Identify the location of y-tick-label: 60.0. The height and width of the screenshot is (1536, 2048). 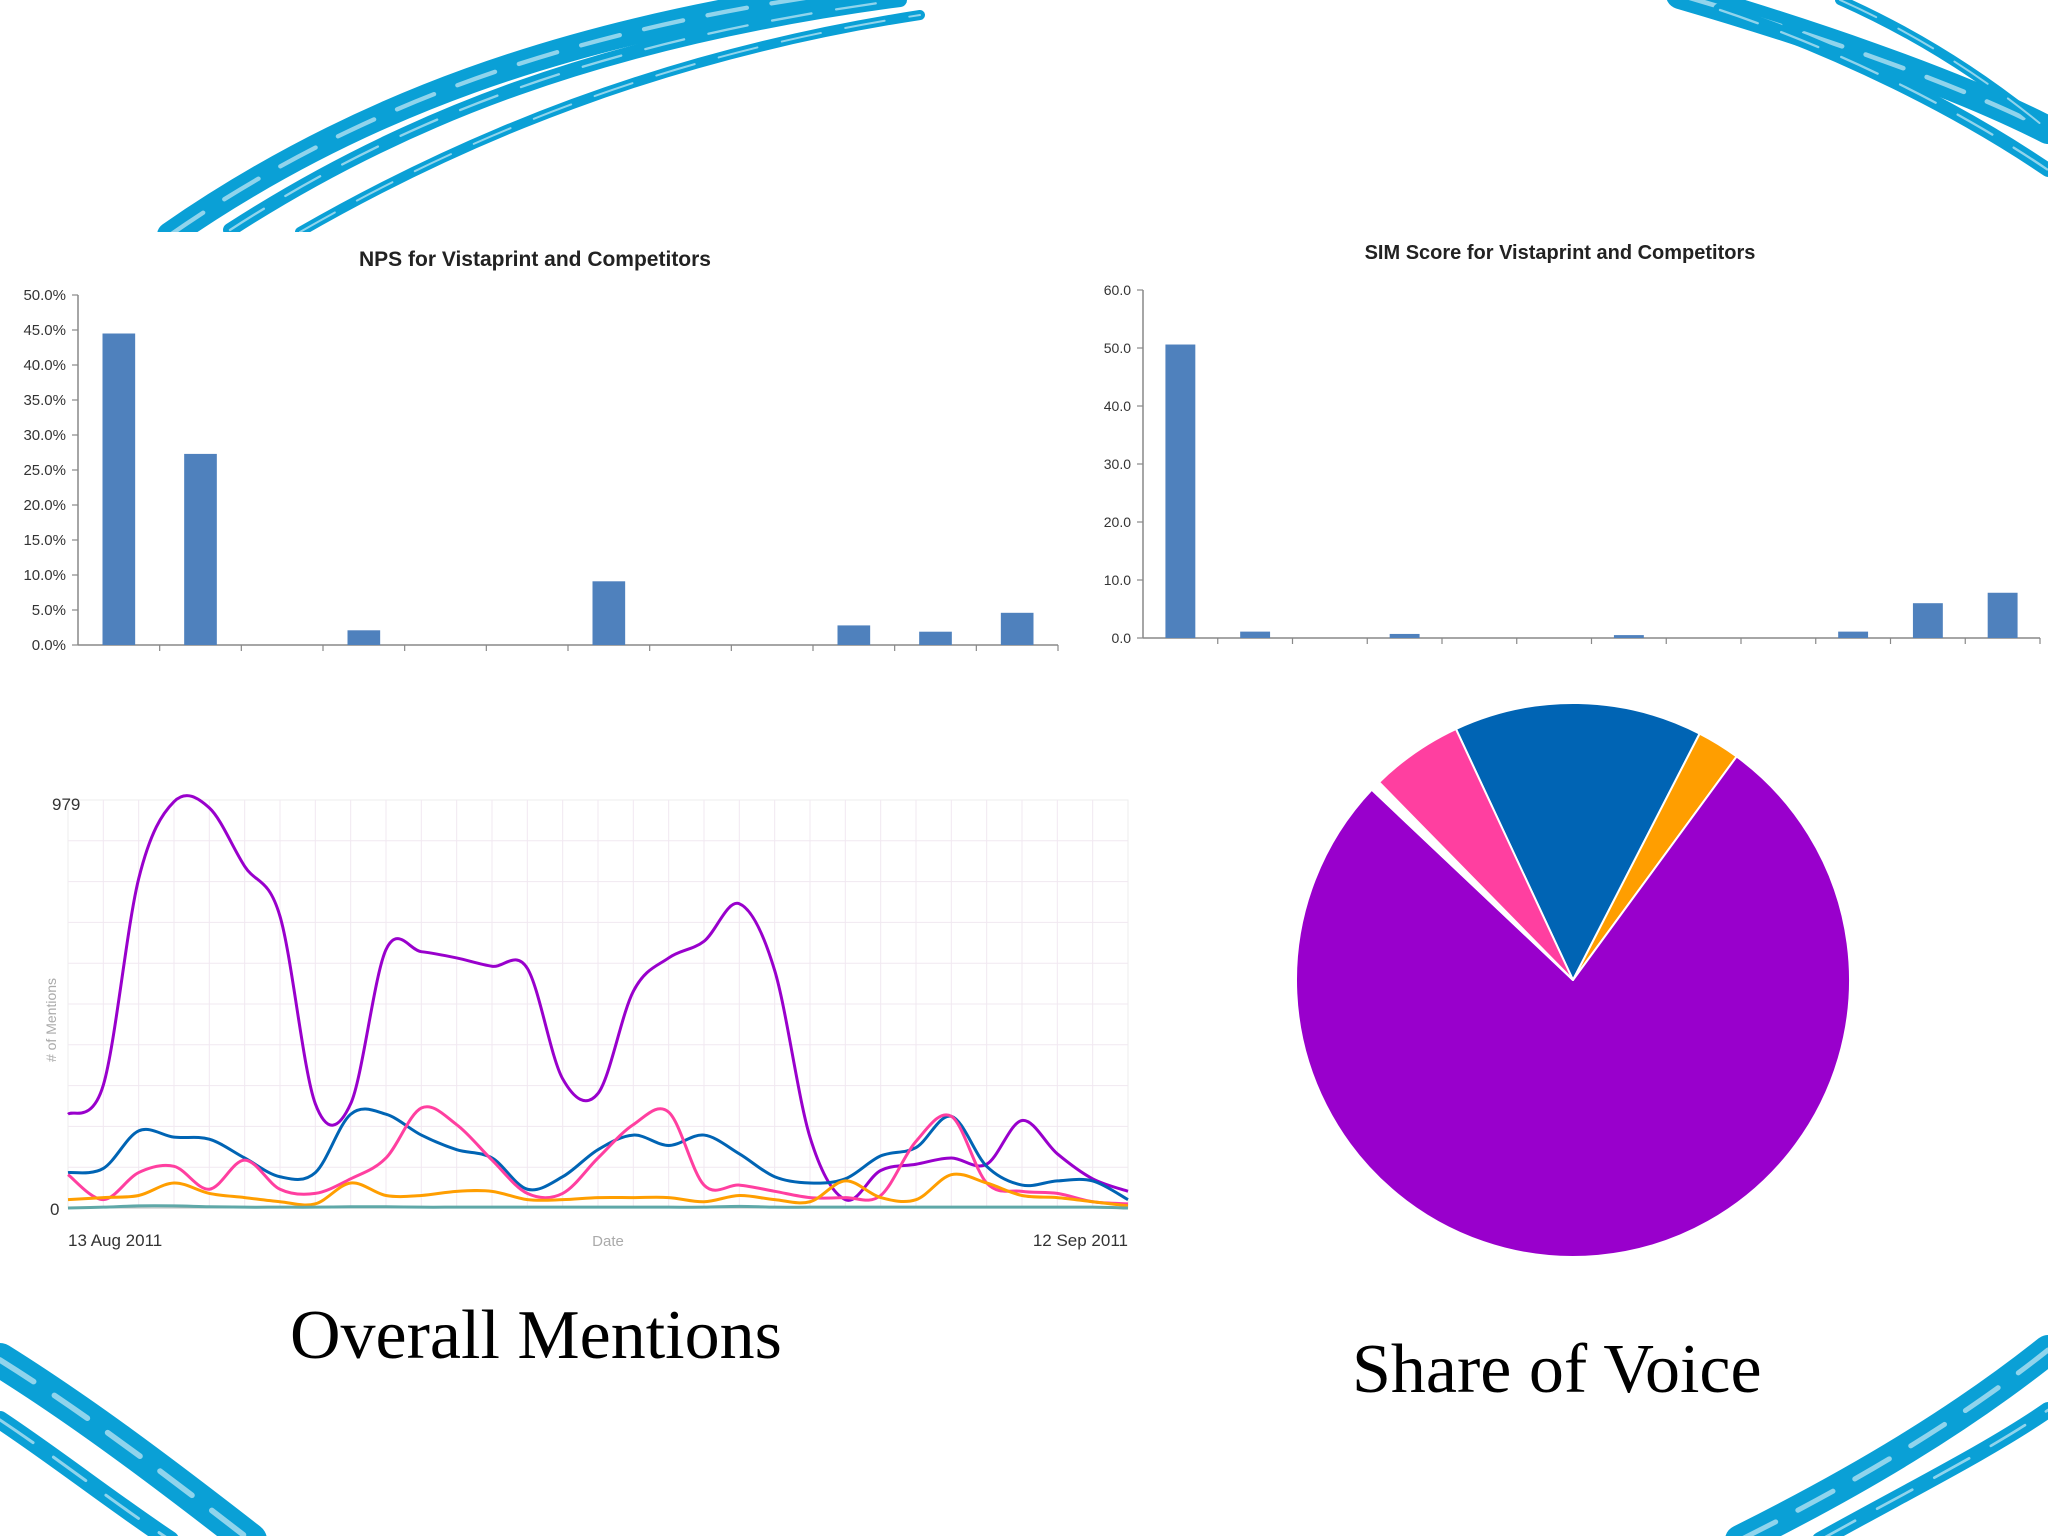
(1117, 290).